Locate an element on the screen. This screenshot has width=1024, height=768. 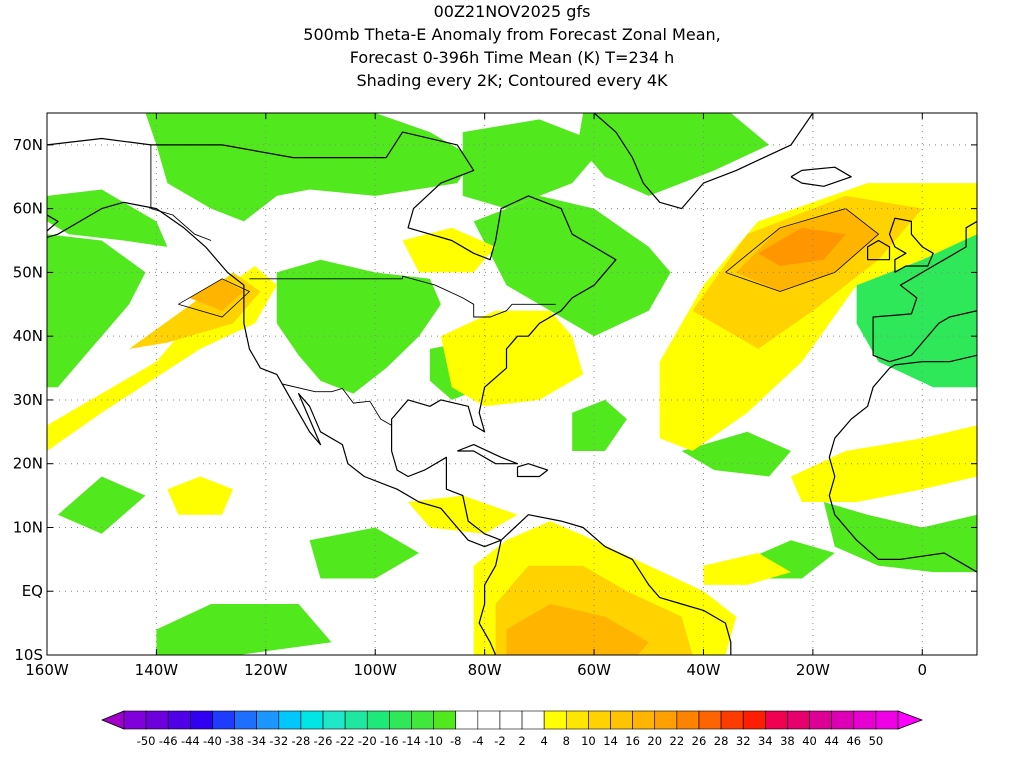
us-canada-border is located at coordinates (402, 296).